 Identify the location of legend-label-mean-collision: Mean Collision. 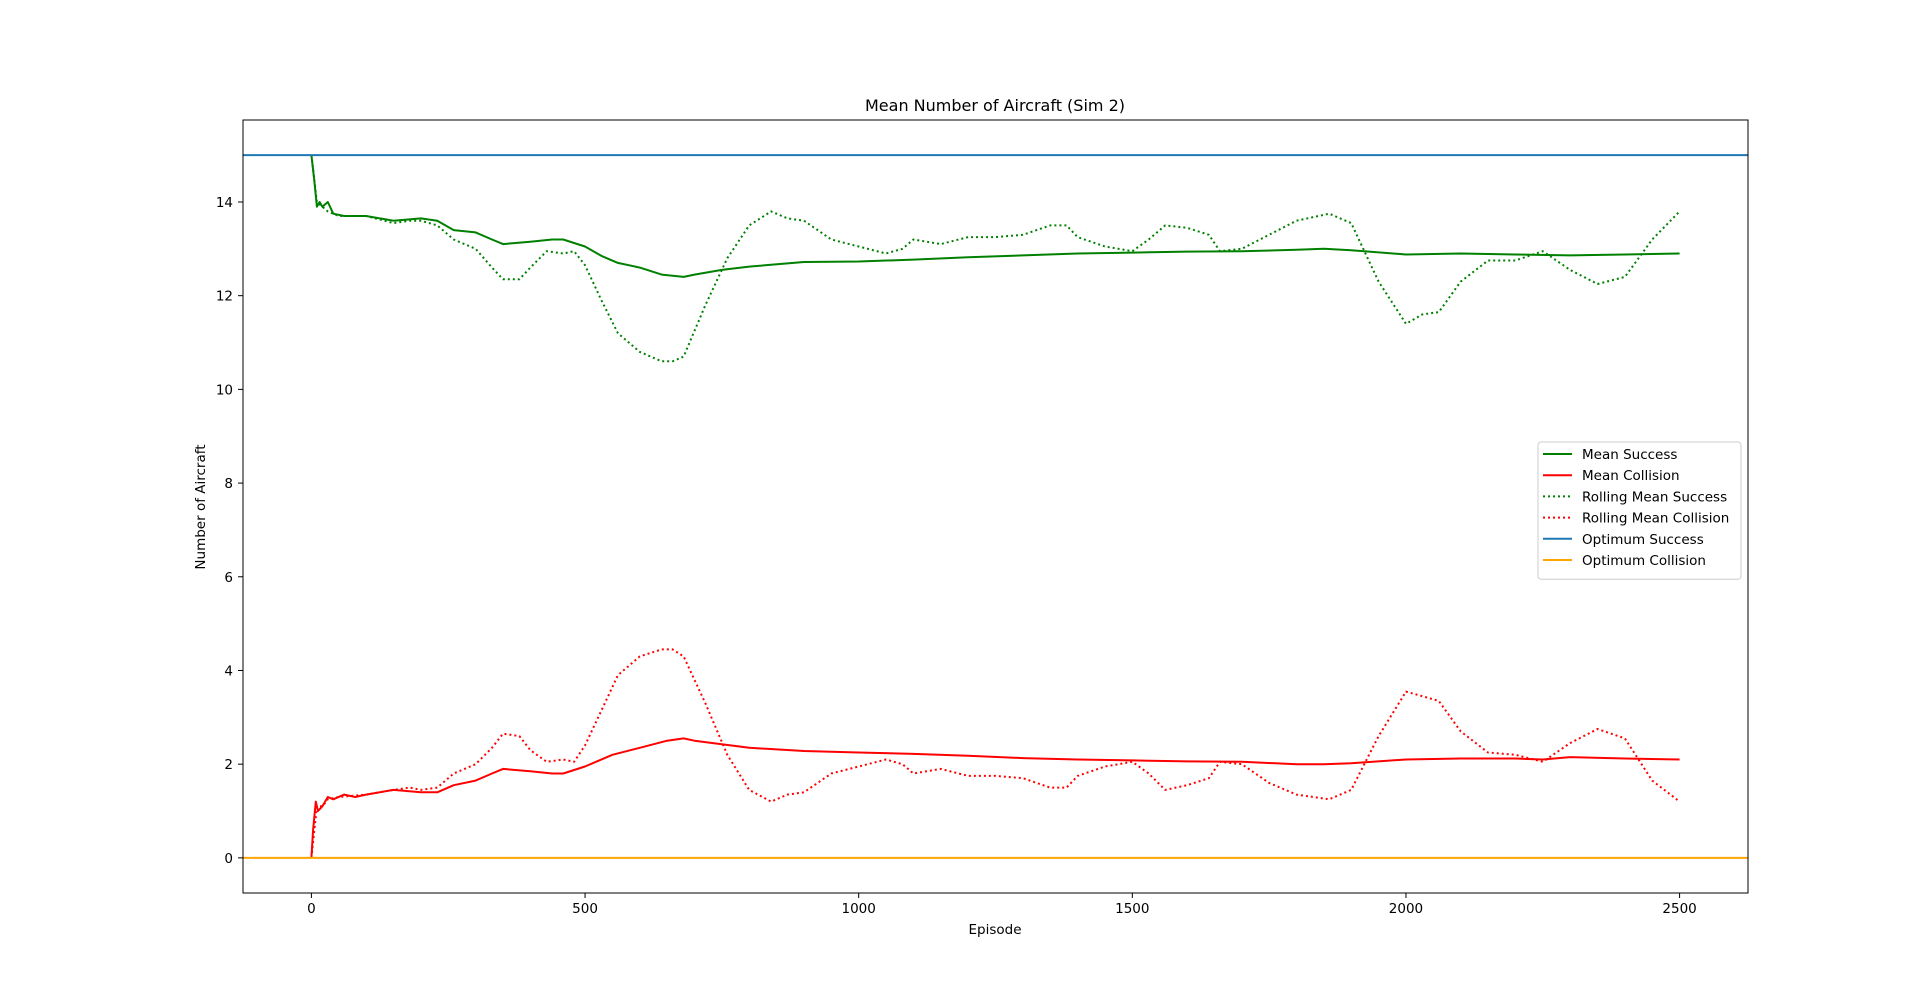
(1631, 476).